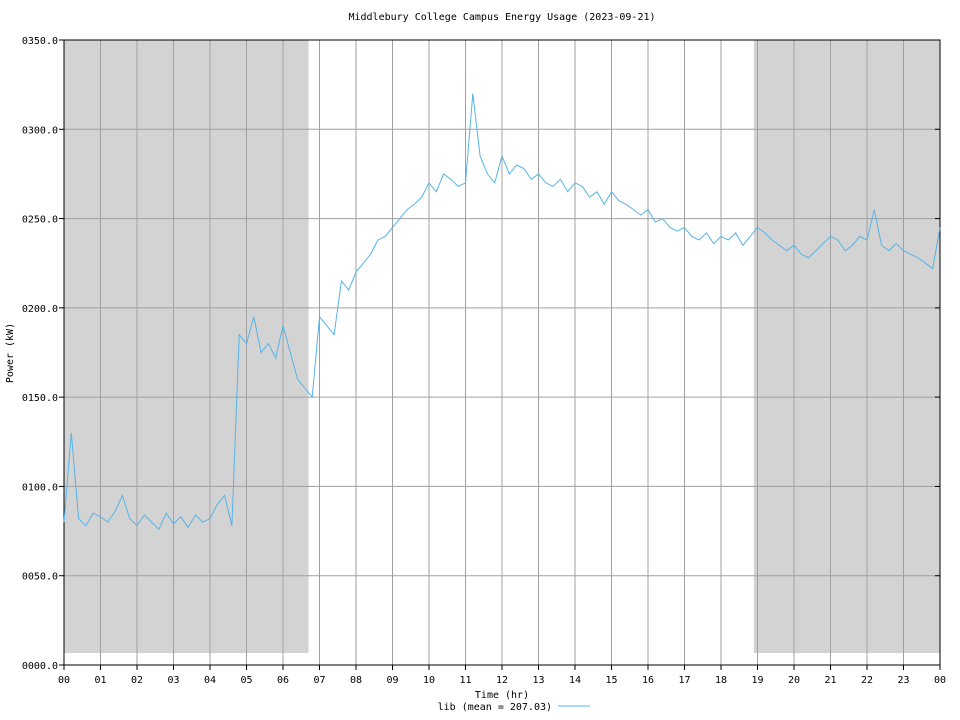 The image size is (960, 720). I want to click on x-tick-label: 23, so click(903, 680).